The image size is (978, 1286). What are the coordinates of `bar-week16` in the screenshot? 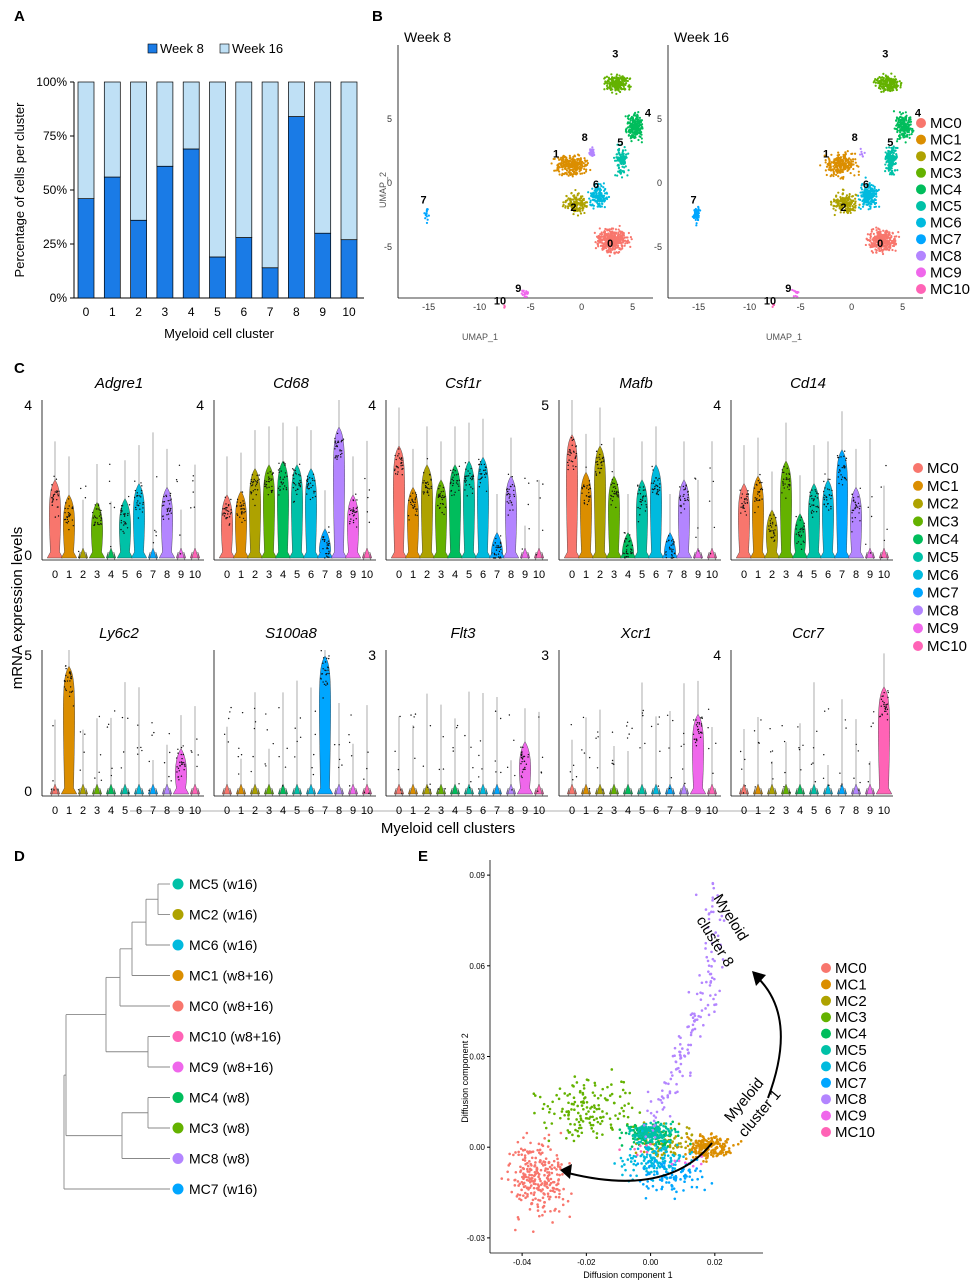 It's located at (165, 124).